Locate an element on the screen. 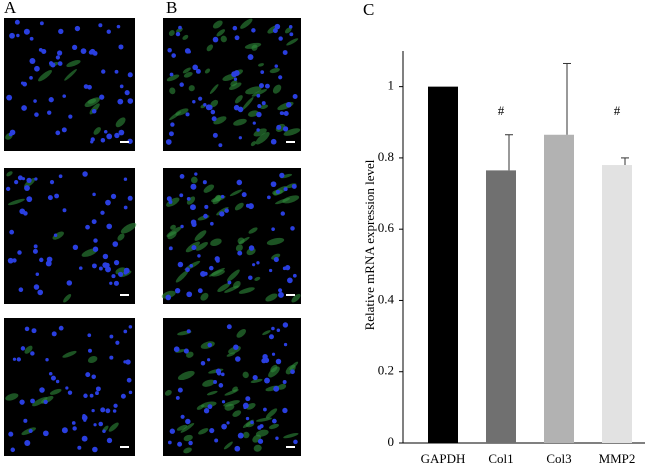 The width and height of the screenshot is (645, 467). bar is located at coordinates (501, 306).